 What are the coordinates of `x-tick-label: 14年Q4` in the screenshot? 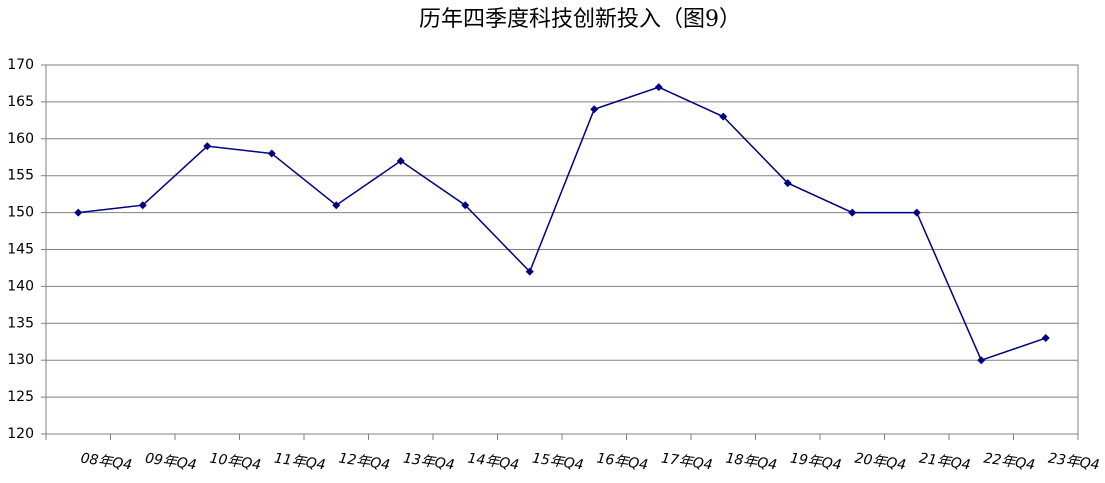 It's located at (493, 461).